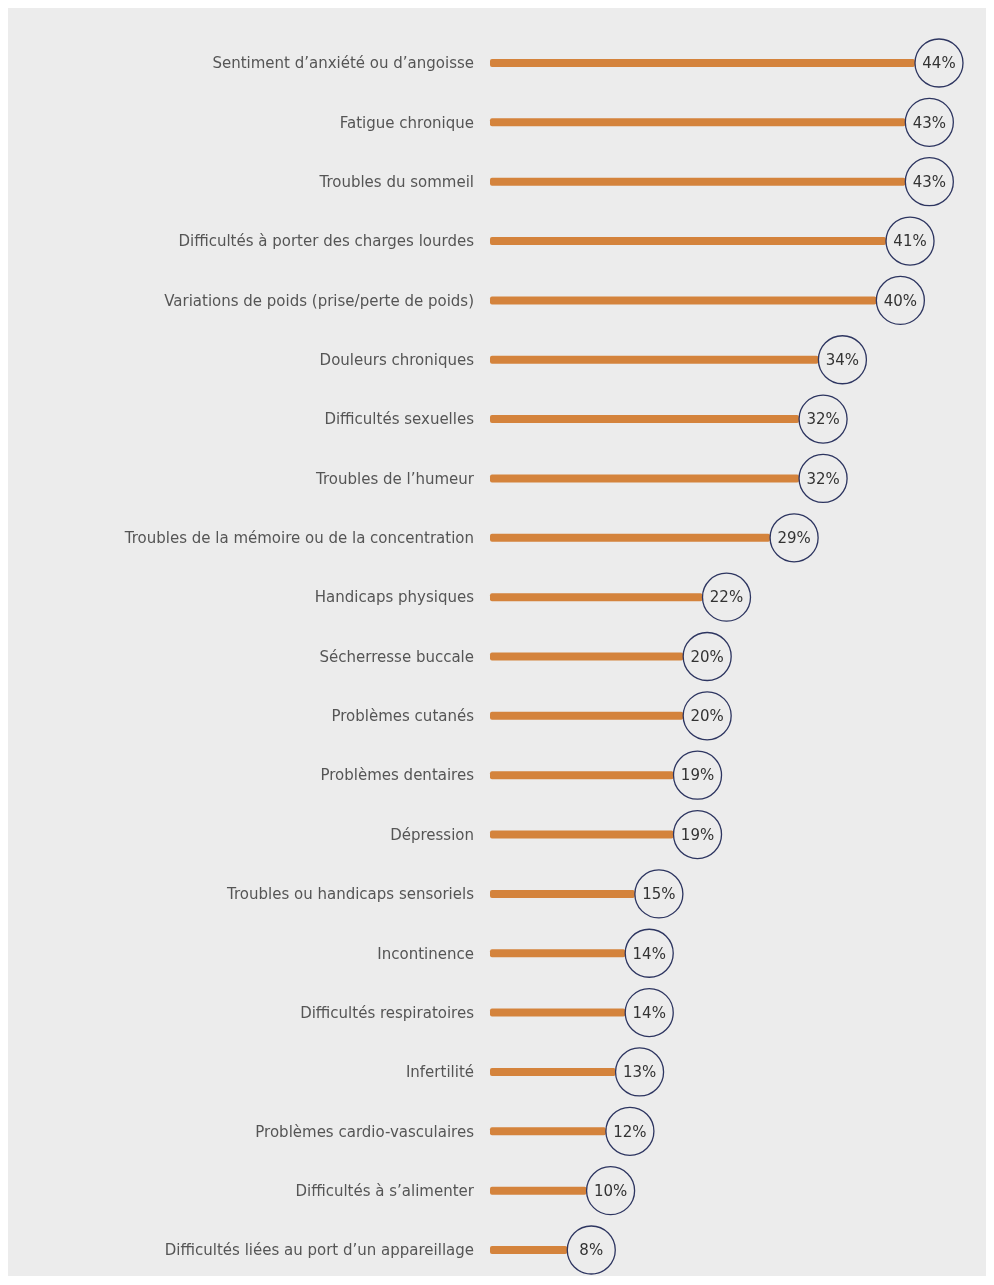 Image resolution: width=994 pixels, height=1285 pixels. What do you see at coordinates (298, 538) in the screenshot?
I see `y-tick-label: Troubles de la mémoire ou de la concentration` at bounding box center [298, 538].